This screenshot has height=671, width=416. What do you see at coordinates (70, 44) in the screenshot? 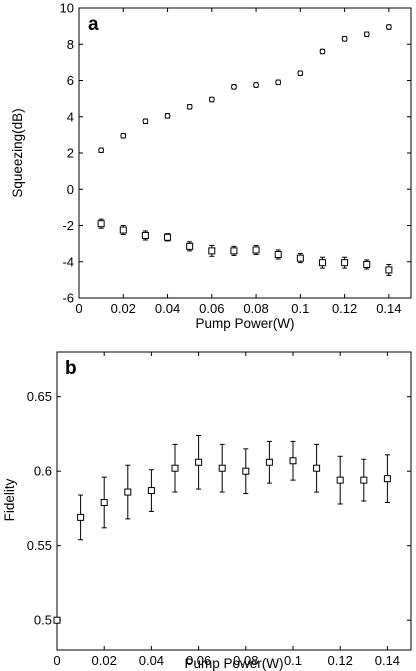
I see `y-tick-label: 8` at bounding box center [70, 44].